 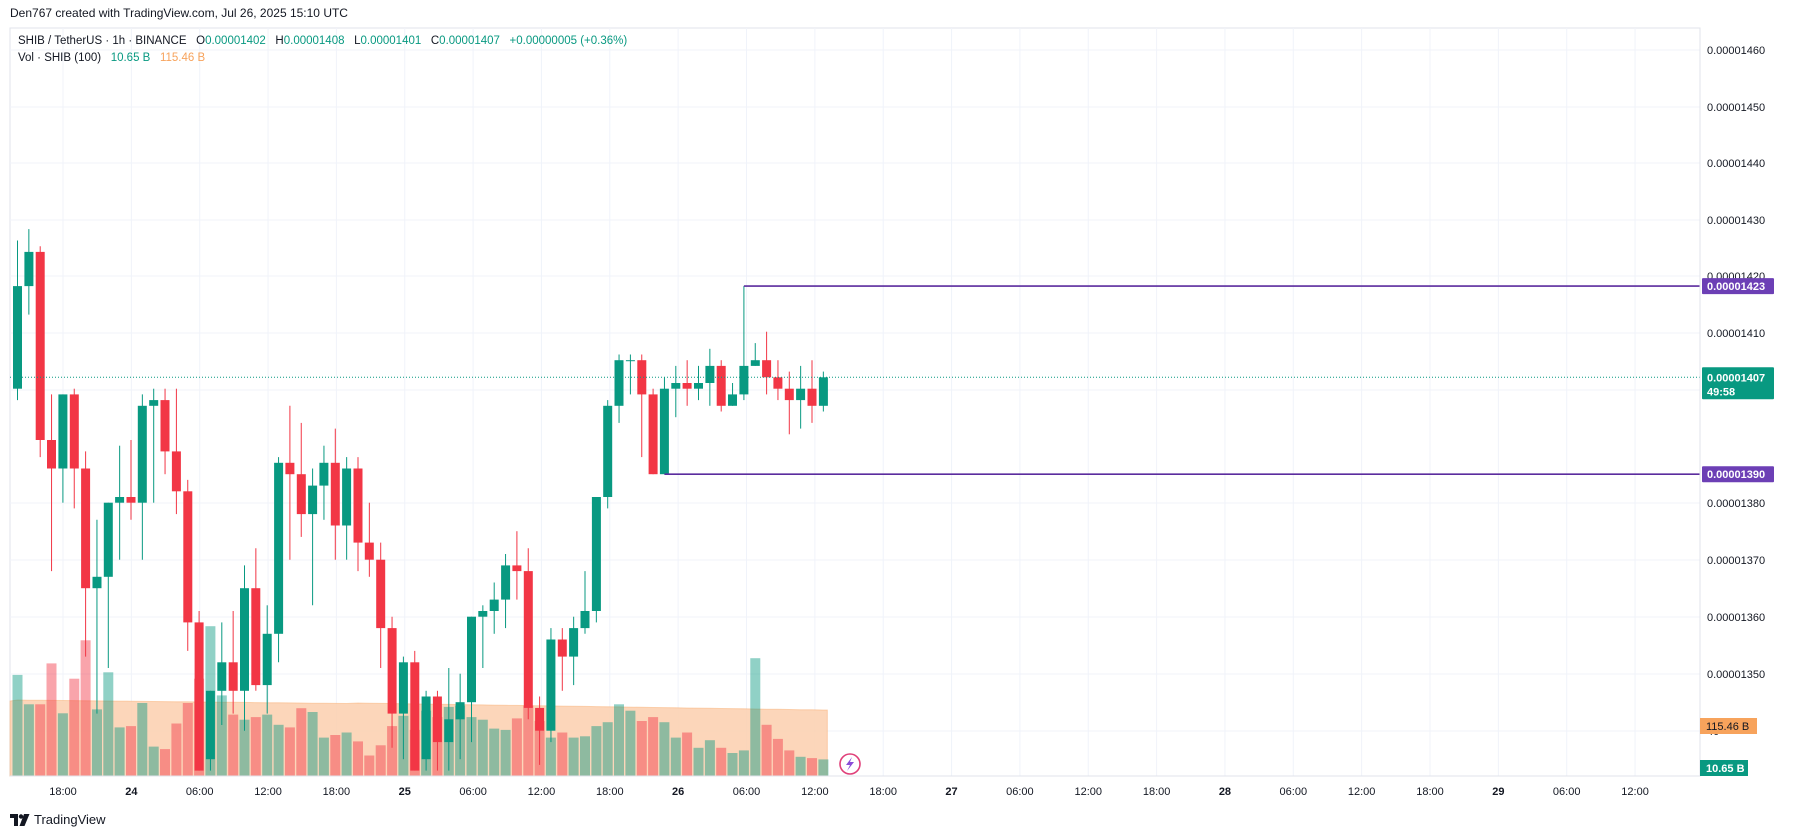 I want to click on volume-badge-label: 10.65 B, so click(x=1725, y=769).